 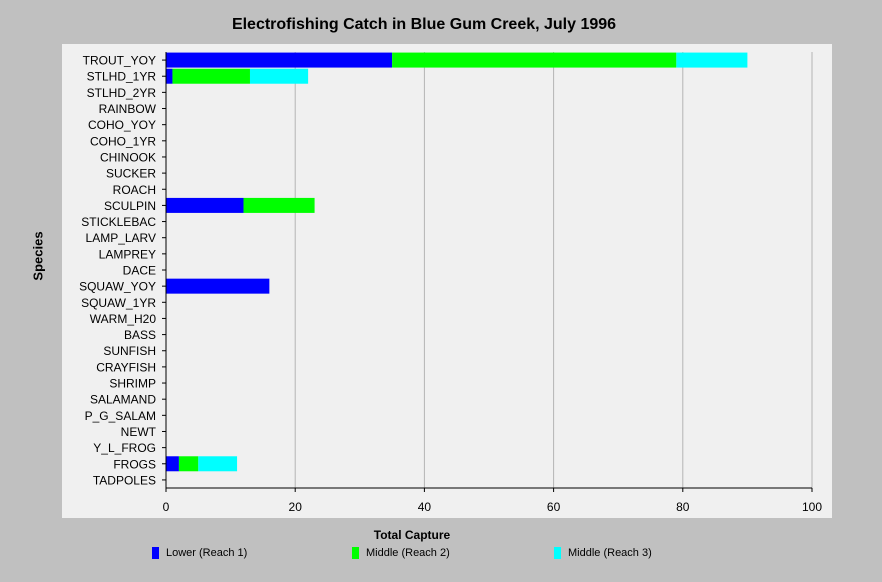 I want to click on x-axis-label: Total Capture, so click(x=412, y=535).